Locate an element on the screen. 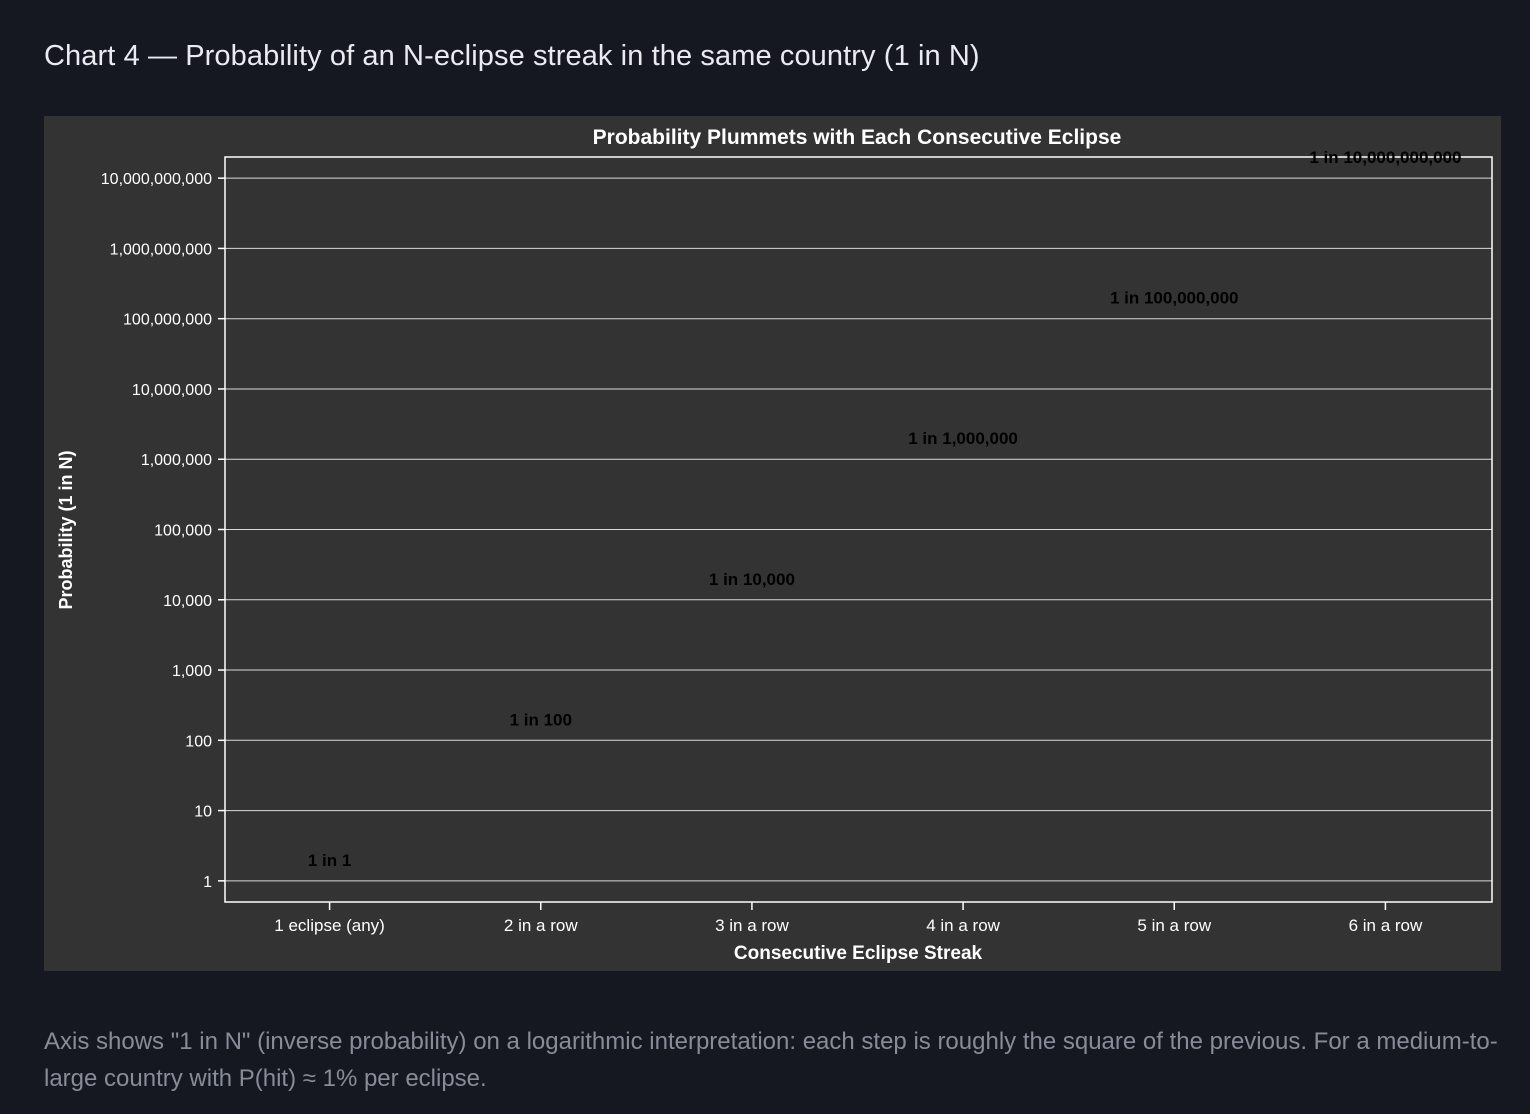  x-tick-label: 3 in a row is located at coordinates (752, 925).